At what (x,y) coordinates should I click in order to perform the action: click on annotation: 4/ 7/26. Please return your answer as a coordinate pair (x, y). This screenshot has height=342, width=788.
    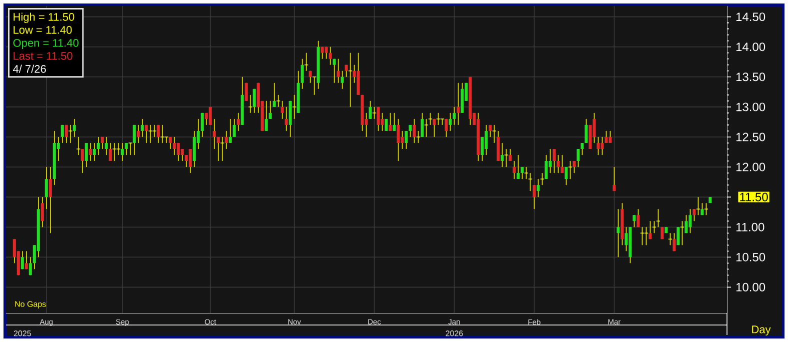
    Looking at the image, I should click on (29, 68).